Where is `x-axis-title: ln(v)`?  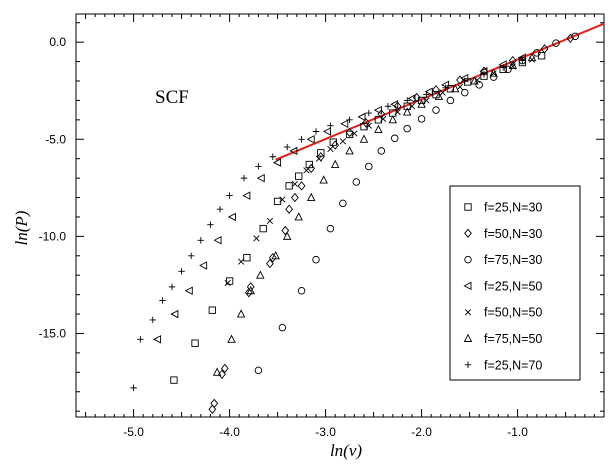
x-axis-title: ln(v) is located at coordinates (346, 450).